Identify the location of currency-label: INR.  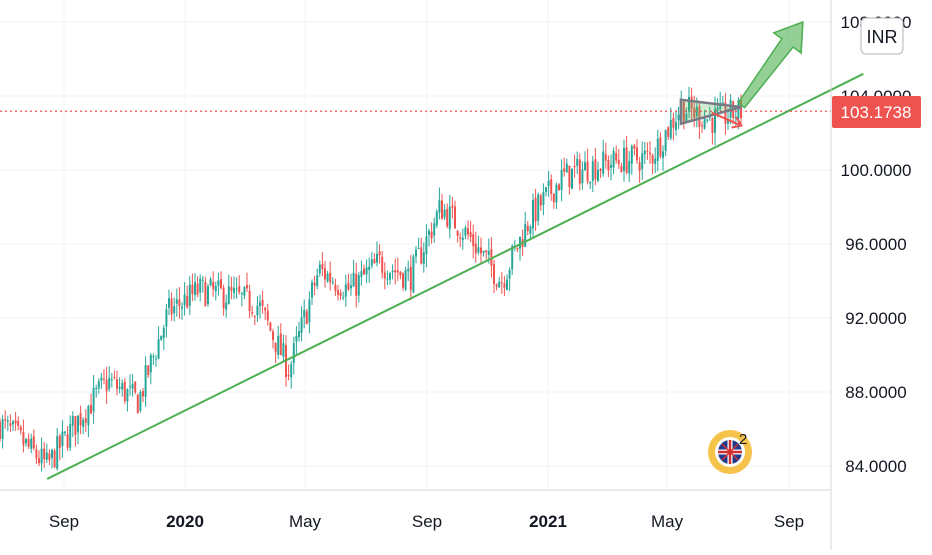
(882, 37).